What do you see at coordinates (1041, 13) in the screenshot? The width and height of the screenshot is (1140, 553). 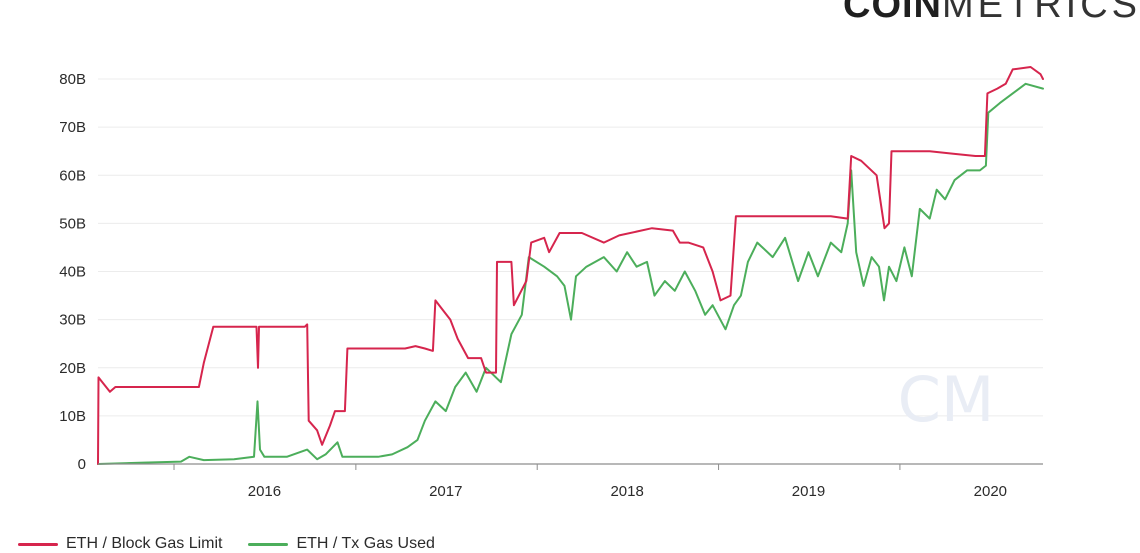 I see `logo-light-text: METRICS` at bounding box center [1041, 13].